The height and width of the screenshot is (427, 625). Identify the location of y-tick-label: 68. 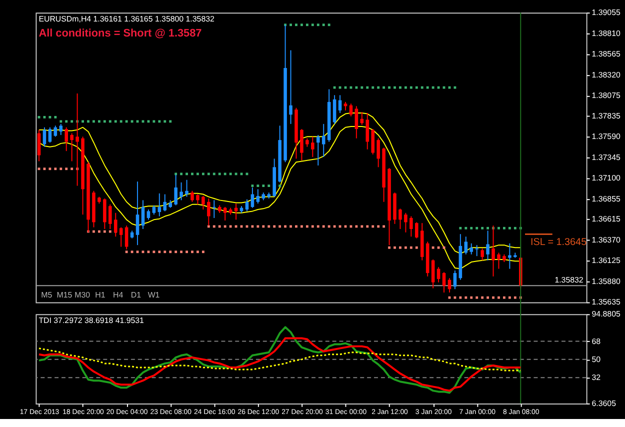
(597, 341).